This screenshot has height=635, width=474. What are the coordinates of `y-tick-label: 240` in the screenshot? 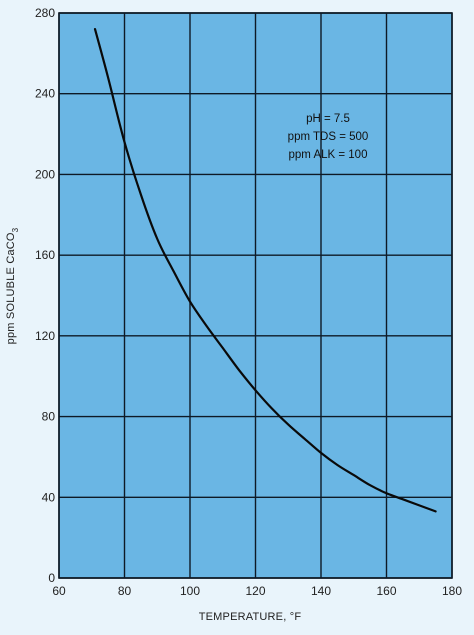 It's located at (45, 94).